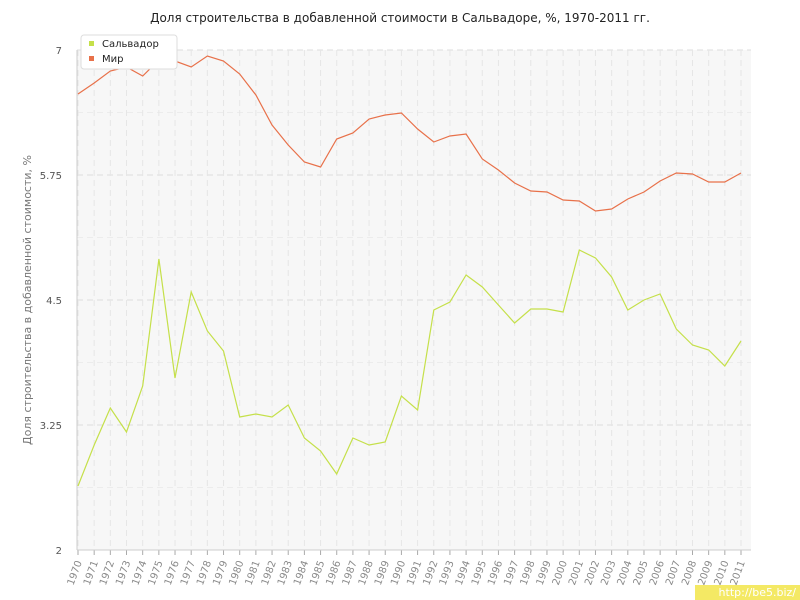  What do you see at coordinates (59, 51) in the screenshot?
I see `y-tick-label: 7` at bounding box center [59, 51].